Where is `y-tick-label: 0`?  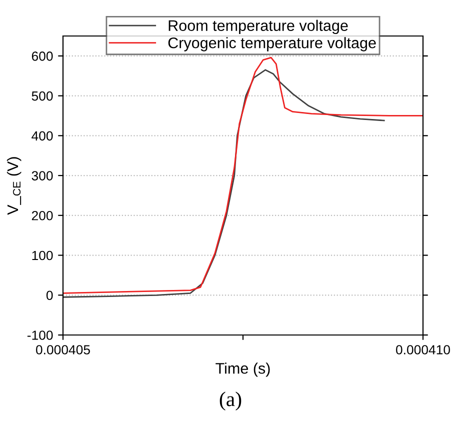 y-tick-label: 0 is located at coordinates (49, 295).